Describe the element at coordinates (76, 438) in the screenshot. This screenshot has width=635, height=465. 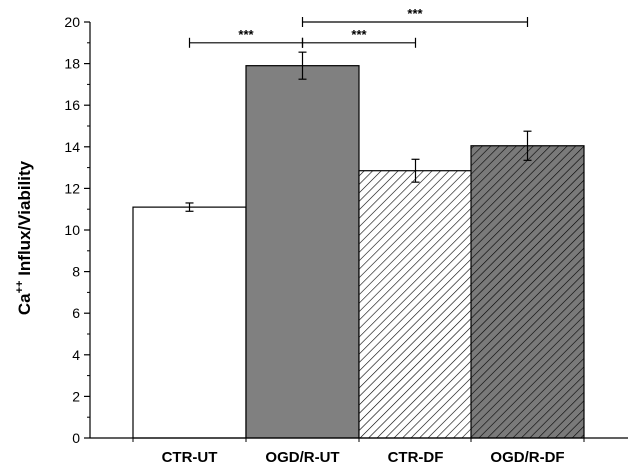
I see `y-tick-label: 0` at that location.